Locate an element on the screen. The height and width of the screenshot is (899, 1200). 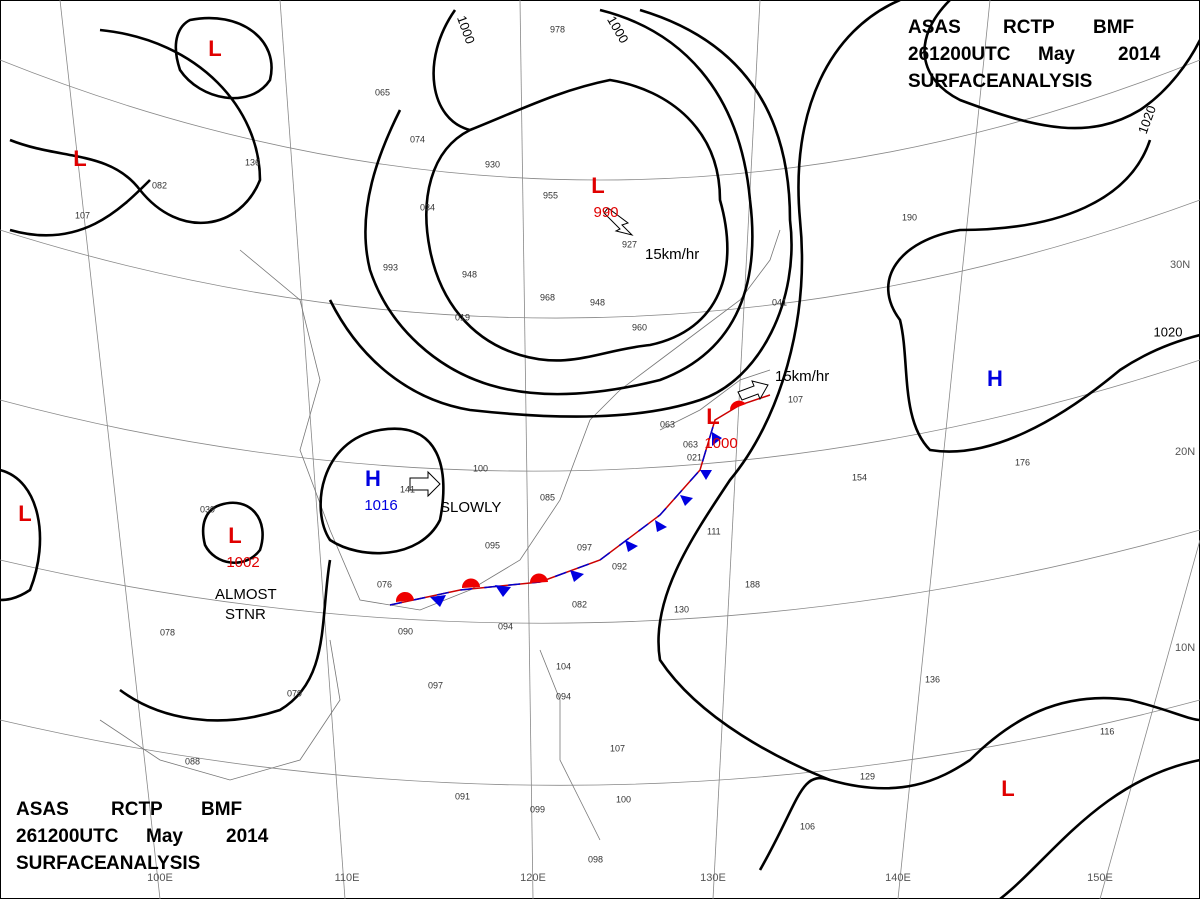
station-pressure: 039 is located at coordinates (207, 509).